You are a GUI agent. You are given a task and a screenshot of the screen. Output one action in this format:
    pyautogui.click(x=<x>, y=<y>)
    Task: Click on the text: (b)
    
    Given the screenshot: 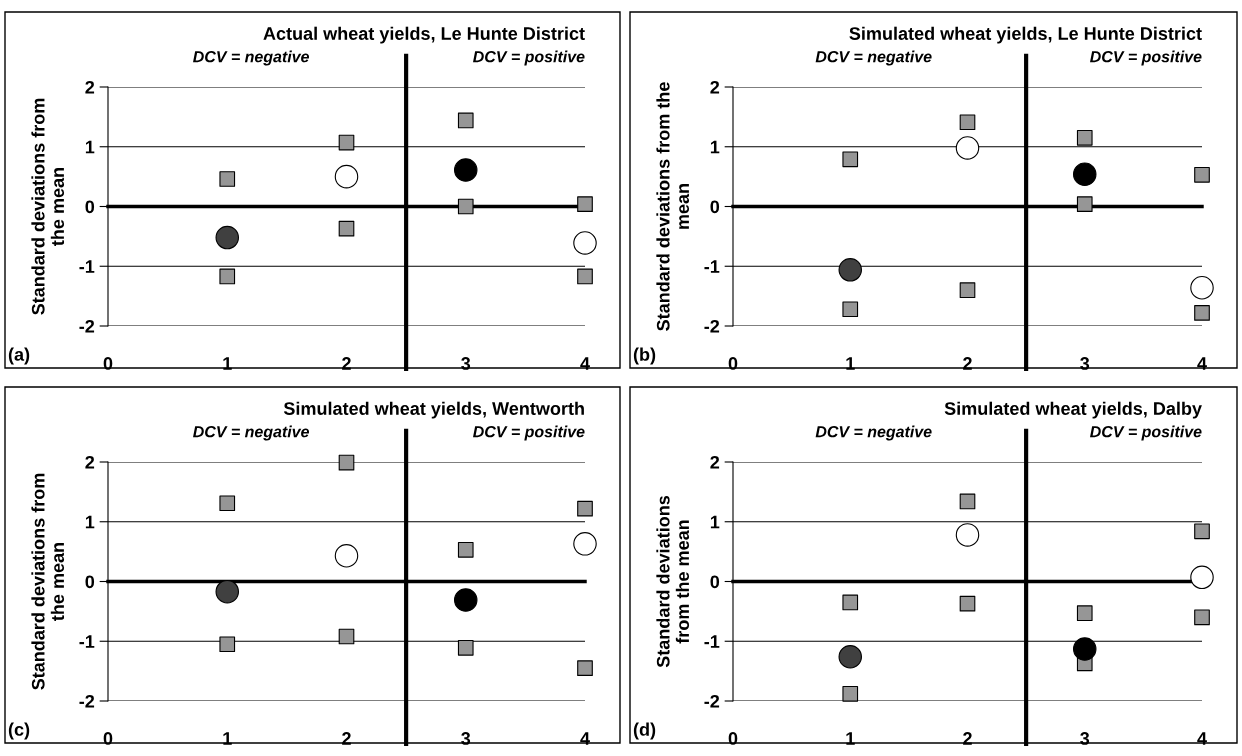 What is the action you would take?
    pyautogui.click(x=644, y=356)
    